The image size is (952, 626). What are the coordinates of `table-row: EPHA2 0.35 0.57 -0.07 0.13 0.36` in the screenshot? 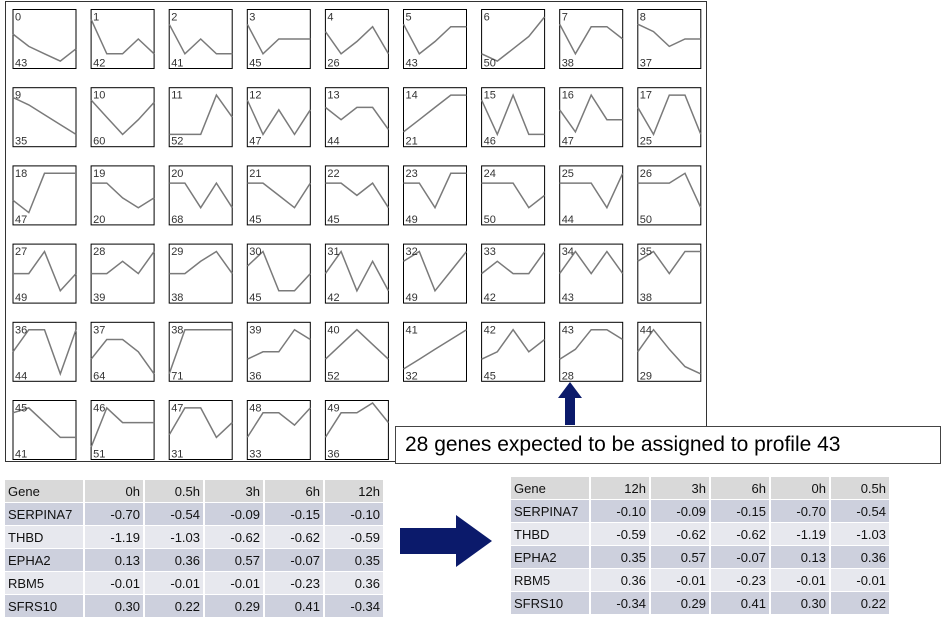 It's located at (700, 557).